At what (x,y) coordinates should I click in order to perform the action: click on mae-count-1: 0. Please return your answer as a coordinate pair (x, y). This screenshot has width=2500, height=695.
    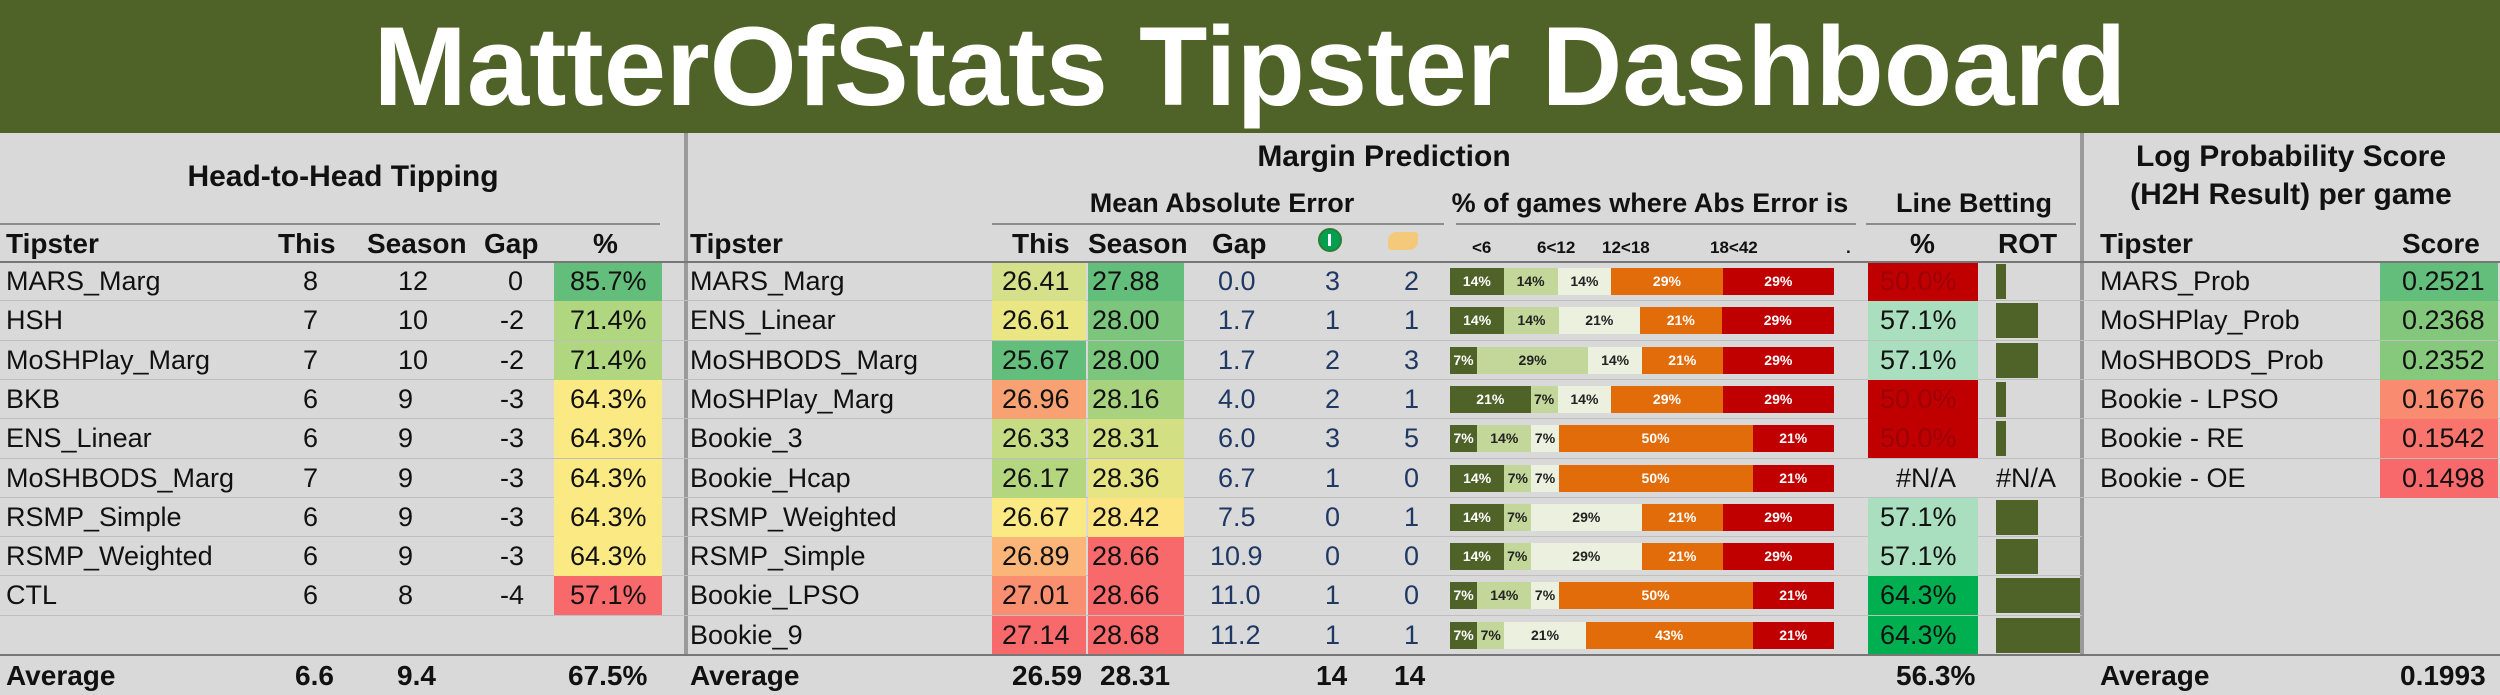
    Looking at the image, I should click on (1333, 556).